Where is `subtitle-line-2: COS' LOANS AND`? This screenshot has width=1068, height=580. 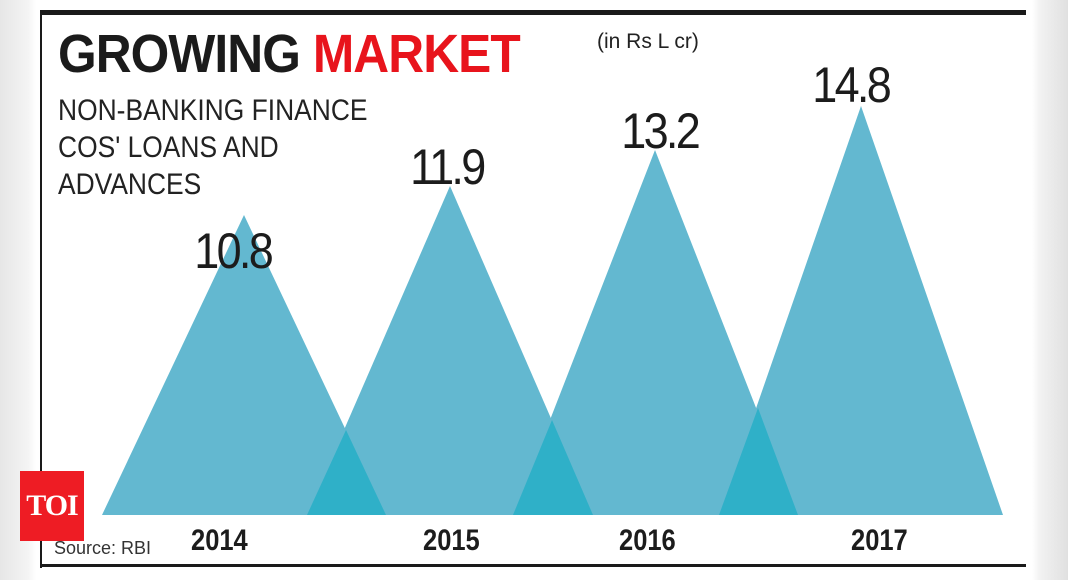 subtitle-line-2: COS' LOANS AND is located at coordinates (168, 147).